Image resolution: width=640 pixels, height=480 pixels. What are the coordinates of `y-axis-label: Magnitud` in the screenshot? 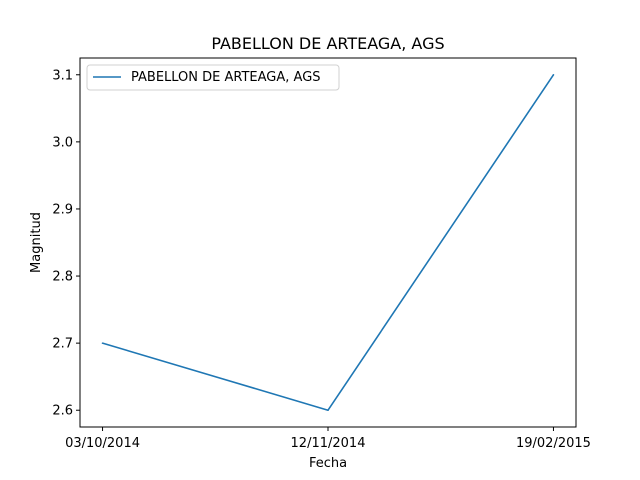 It's located at (36, 242).